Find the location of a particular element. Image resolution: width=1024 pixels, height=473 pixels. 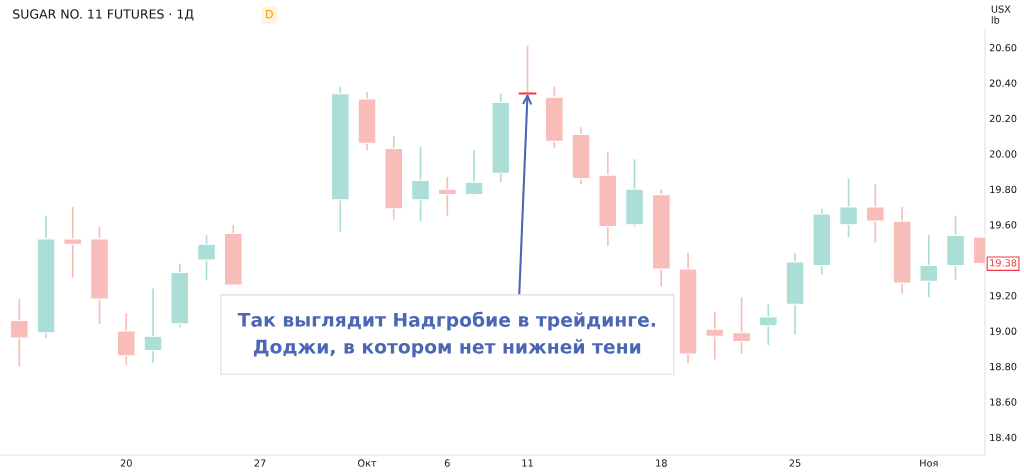

x-tick-label: 11 is located at coordinates (527, 463).